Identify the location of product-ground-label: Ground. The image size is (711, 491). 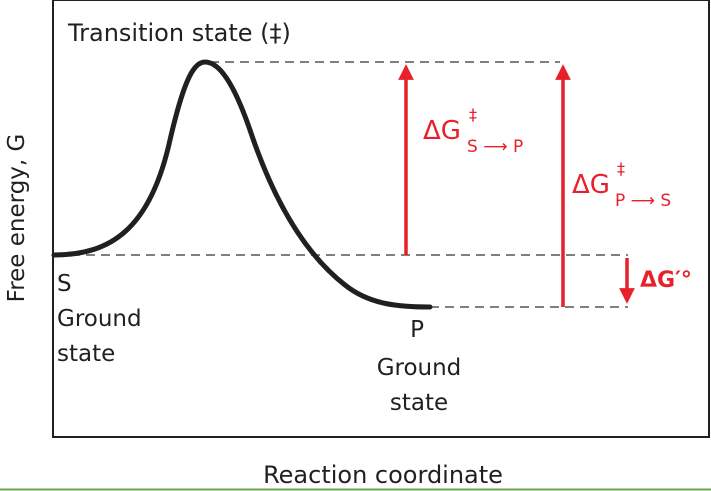
(419, 368).